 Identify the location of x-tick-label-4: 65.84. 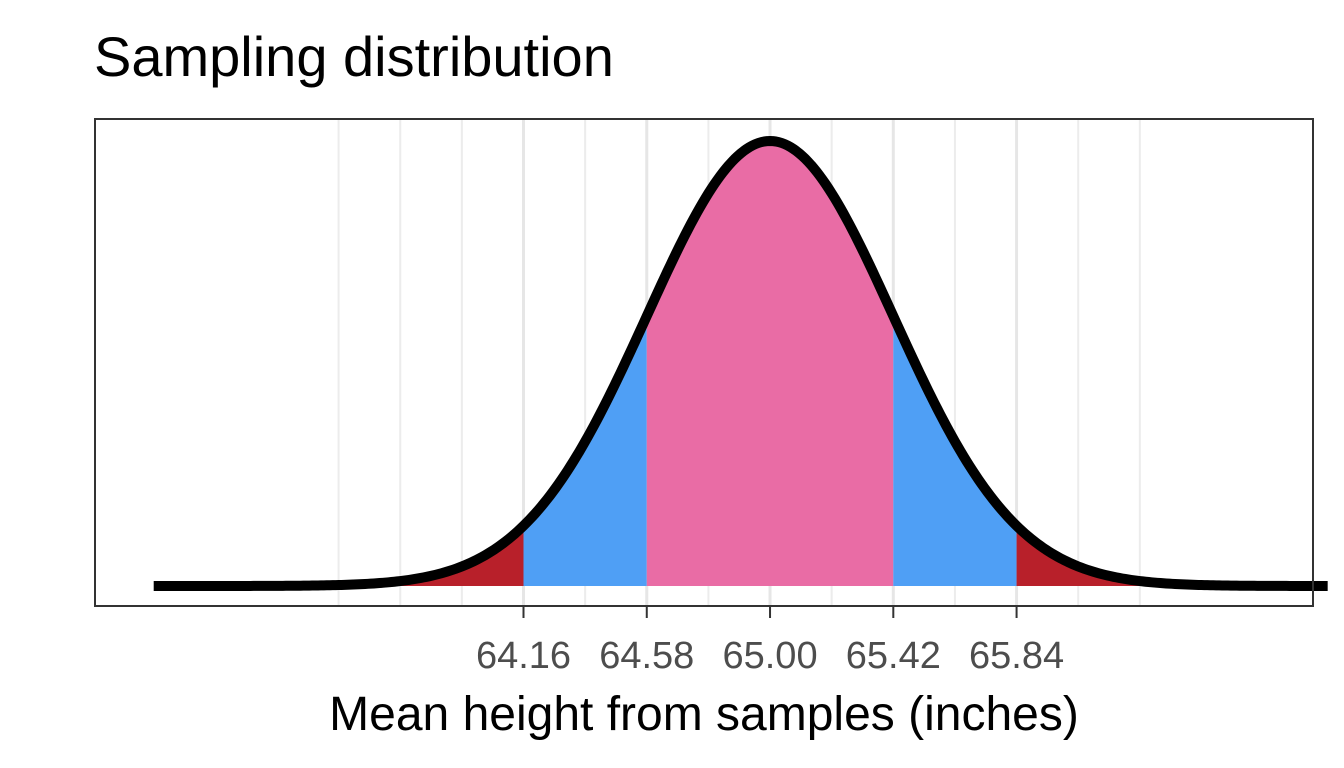
(1016, 656).